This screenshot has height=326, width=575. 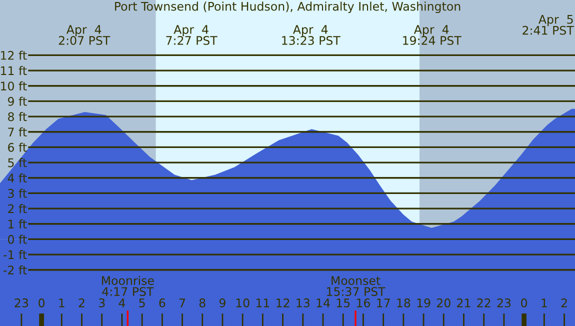 What do you see at coordinates (356, 286) in the screenshot?
I see `ref-line-label: Moonset 15:37 PST` at bounding box center [356, 286].